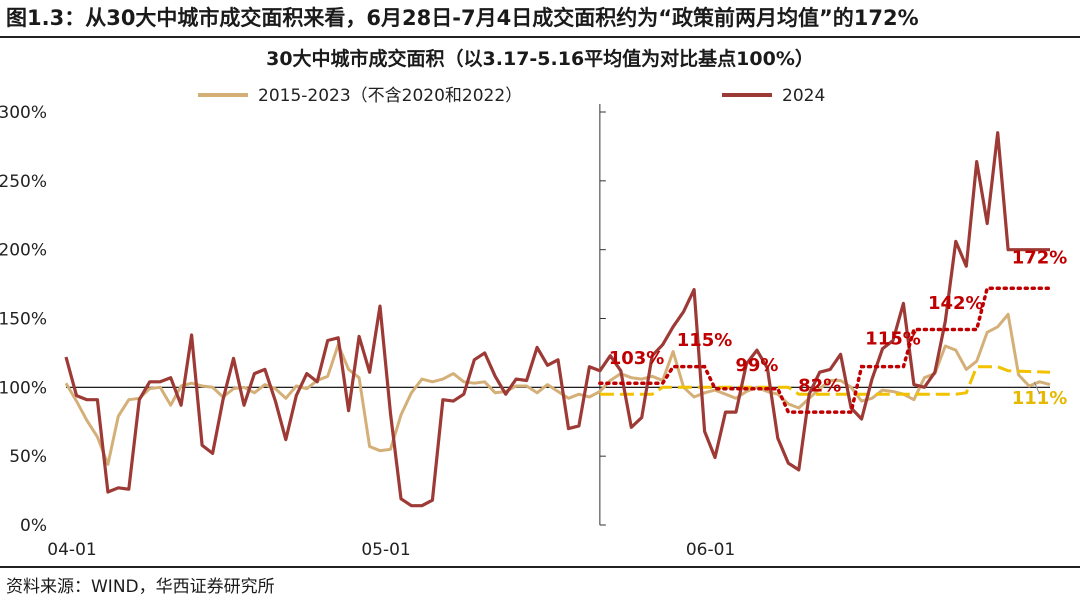  What do you see at coordinates (23, 113) in the screenshot?
I see `y-tick-label: 300%` at bounding box center [23, 113].